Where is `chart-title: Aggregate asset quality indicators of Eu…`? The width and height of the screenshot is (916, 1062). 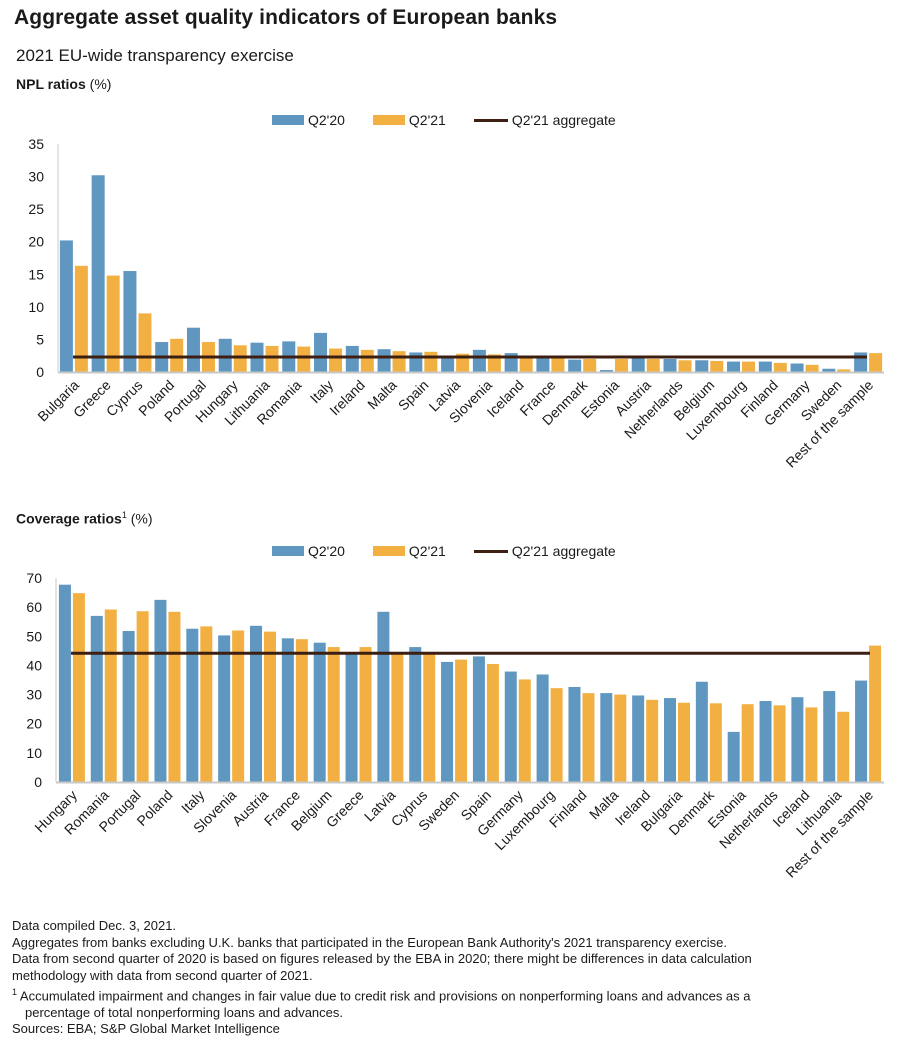
chart-title: Aggregate asset quality indicators of Eu… is located at coordinates (286, 17).